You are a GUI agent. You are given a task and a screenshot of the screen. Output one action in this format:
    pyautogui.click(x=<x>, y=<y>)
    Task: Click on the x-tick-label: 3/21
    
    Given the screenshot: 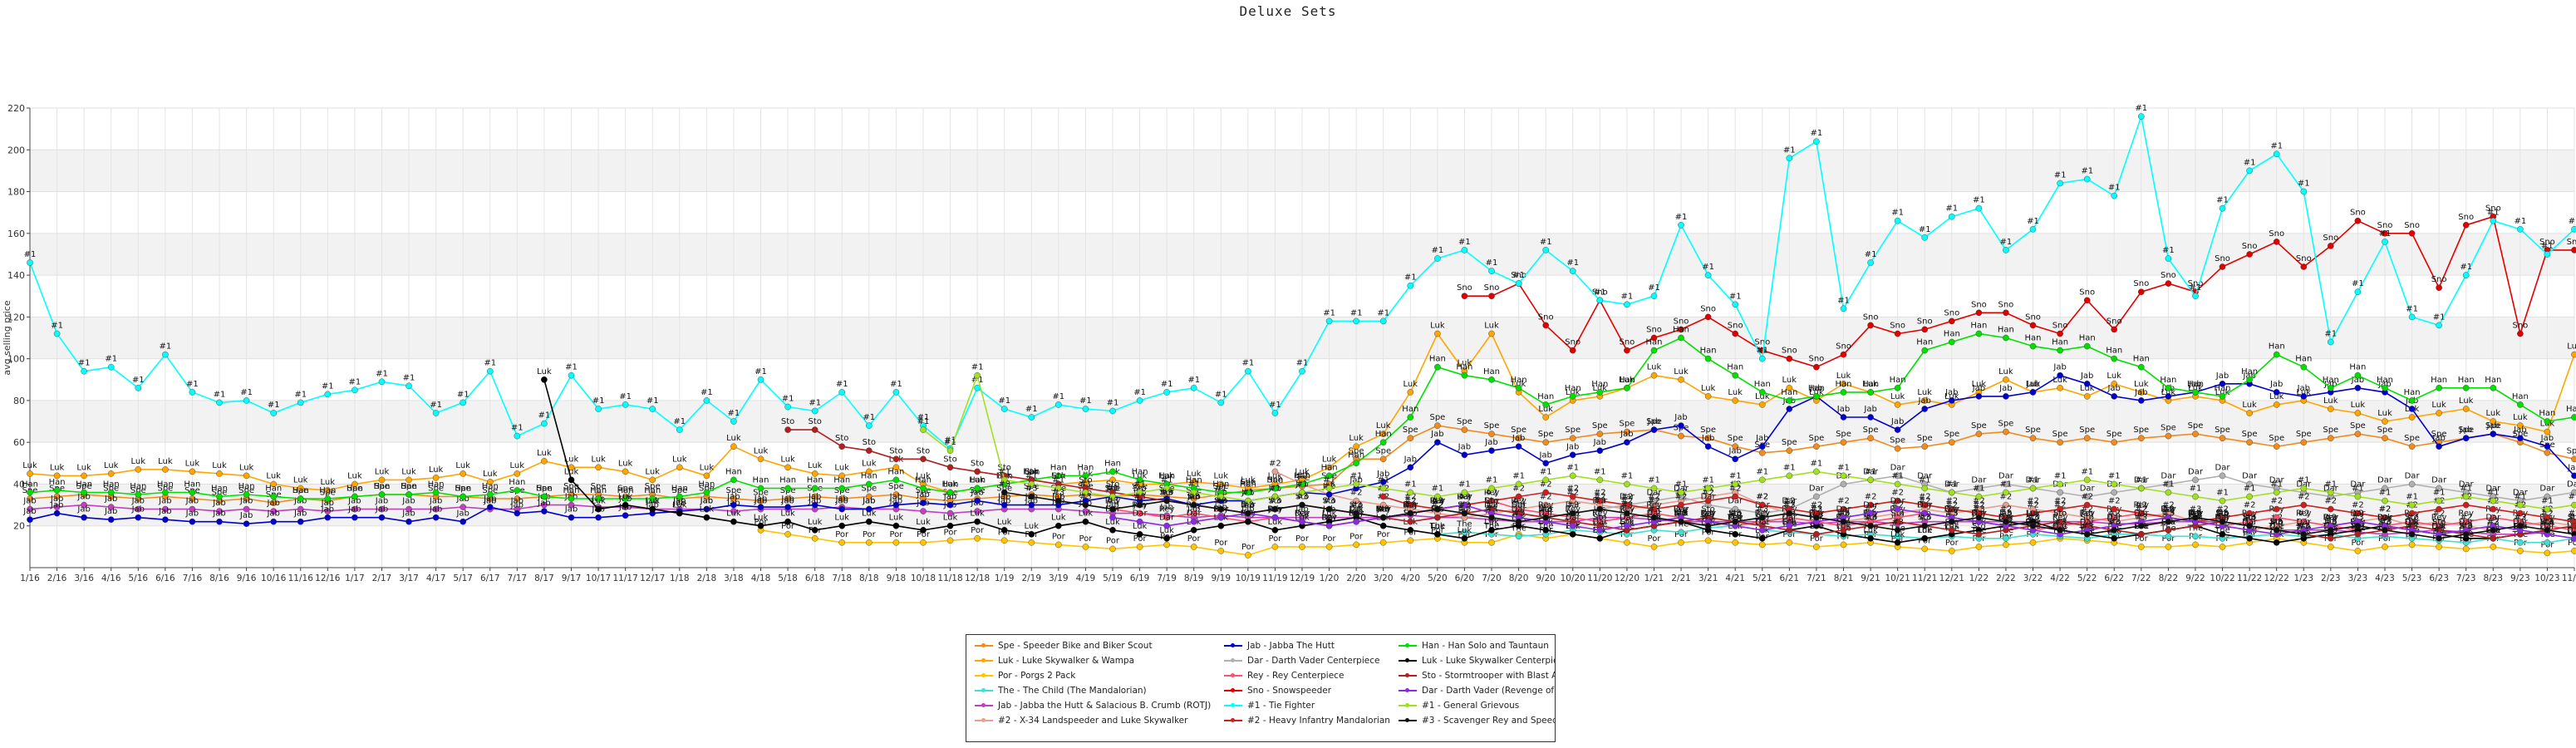 What is the action you would take?
    pyautogui.click(x=1708, y=578)
    